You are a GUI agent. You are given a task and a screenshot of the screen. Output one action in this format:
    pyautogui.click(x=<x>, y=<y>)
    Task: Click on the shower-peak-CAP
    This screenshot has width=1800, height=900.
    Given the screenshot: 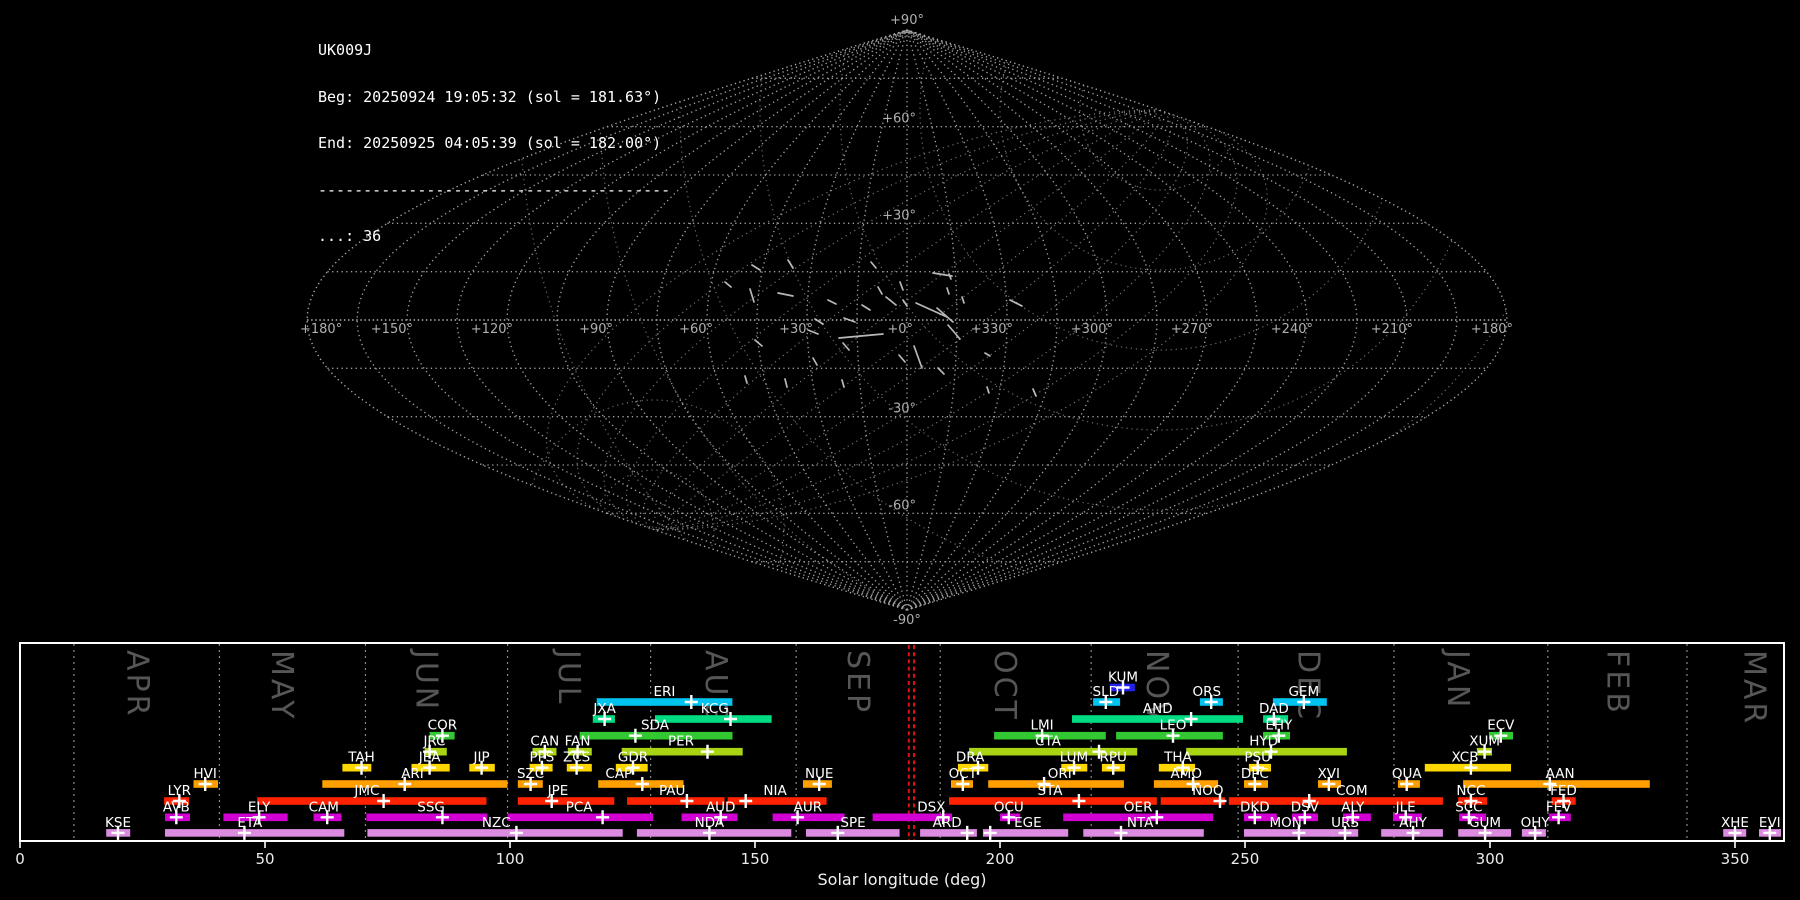 What is the action you would take?
    pyautogui.click(x=642, y=784)
    